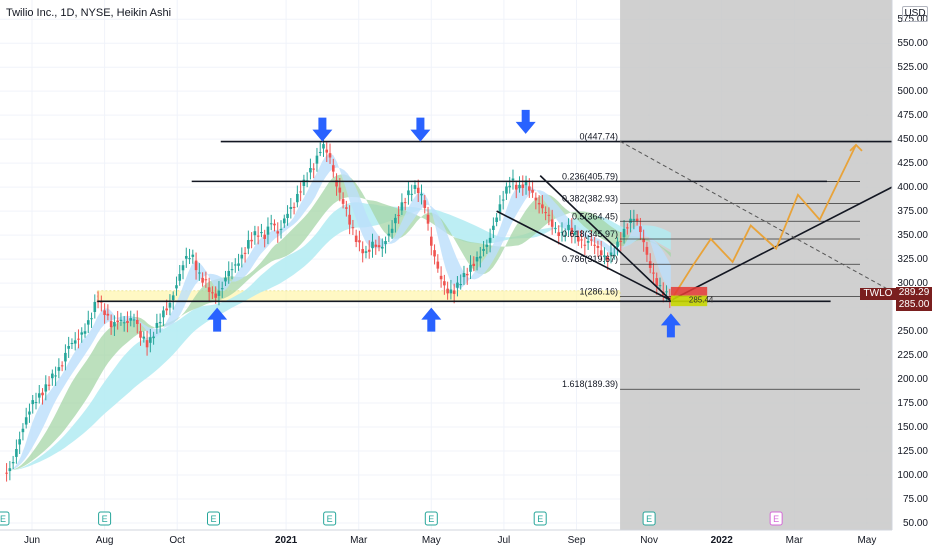  I want to click on dashed-projection-line, so click(758, 217).